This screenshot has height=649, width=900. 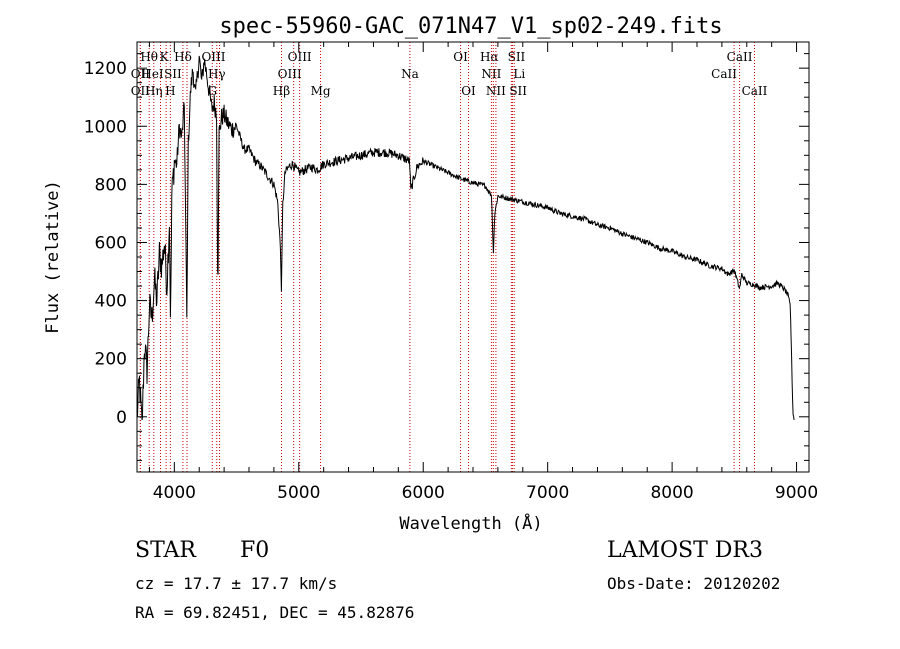 What do you see at coordinates (275, 612) in the screenshot?
I see `sky-coordinates: RA = 69.82451, DEC = 45.82876` at bounding box center [275, 612].